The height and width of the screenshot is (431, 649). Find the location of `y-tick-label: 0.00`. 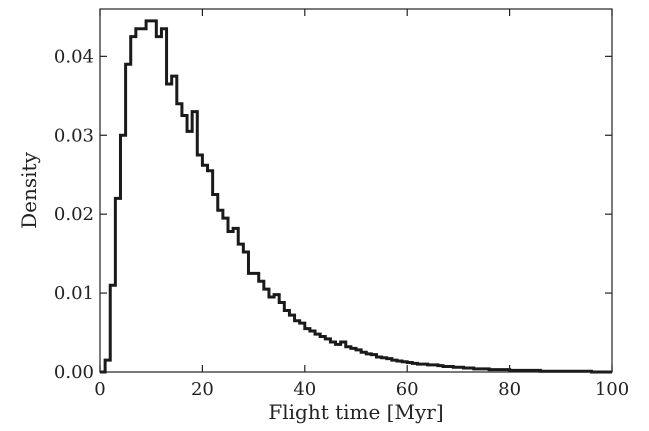

y-tick-label: 0.00 is located at coordinates (74, 372).